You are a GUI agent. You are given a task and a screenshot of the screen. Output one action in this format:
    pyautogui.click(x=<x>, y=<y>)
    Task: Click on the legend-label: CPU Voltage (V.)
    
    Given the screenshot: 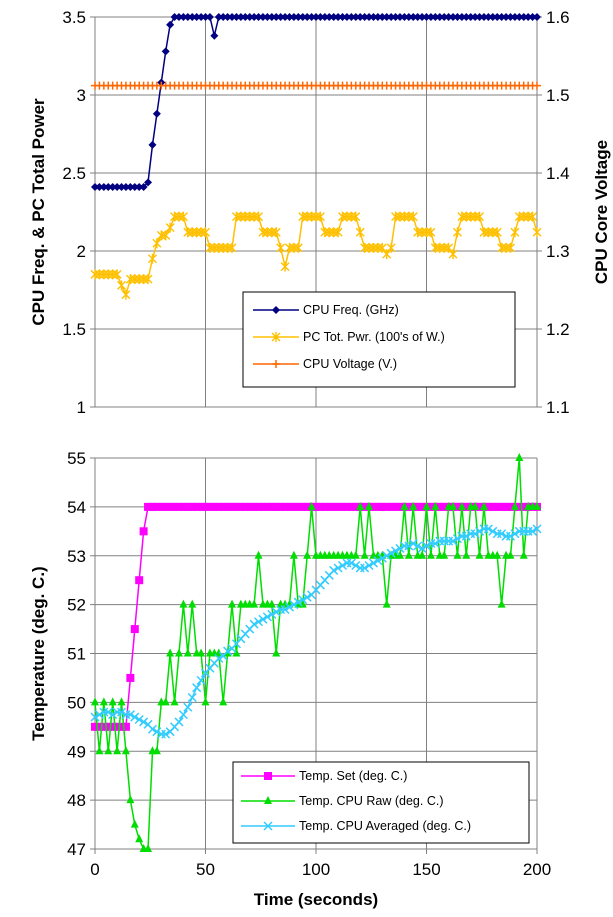 What is the action you would take?
    pyautogui.click(x=350, y=364)
    